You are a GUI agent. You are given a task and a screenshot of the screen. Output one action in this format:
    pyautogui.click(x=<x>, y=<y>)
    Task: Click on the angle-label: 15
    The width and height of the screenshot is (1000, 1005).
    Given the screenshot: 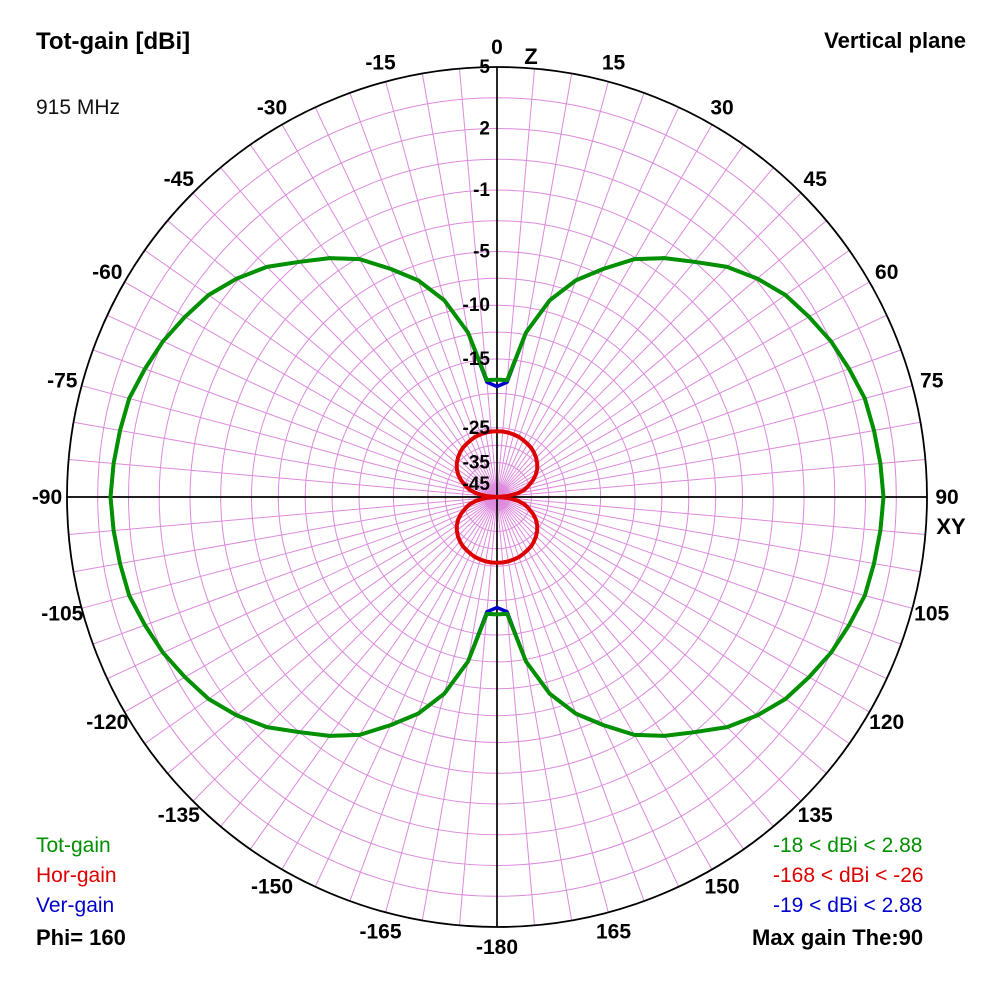 What is the action you would take?
    pyautogui.click(x=614, y=62)
    